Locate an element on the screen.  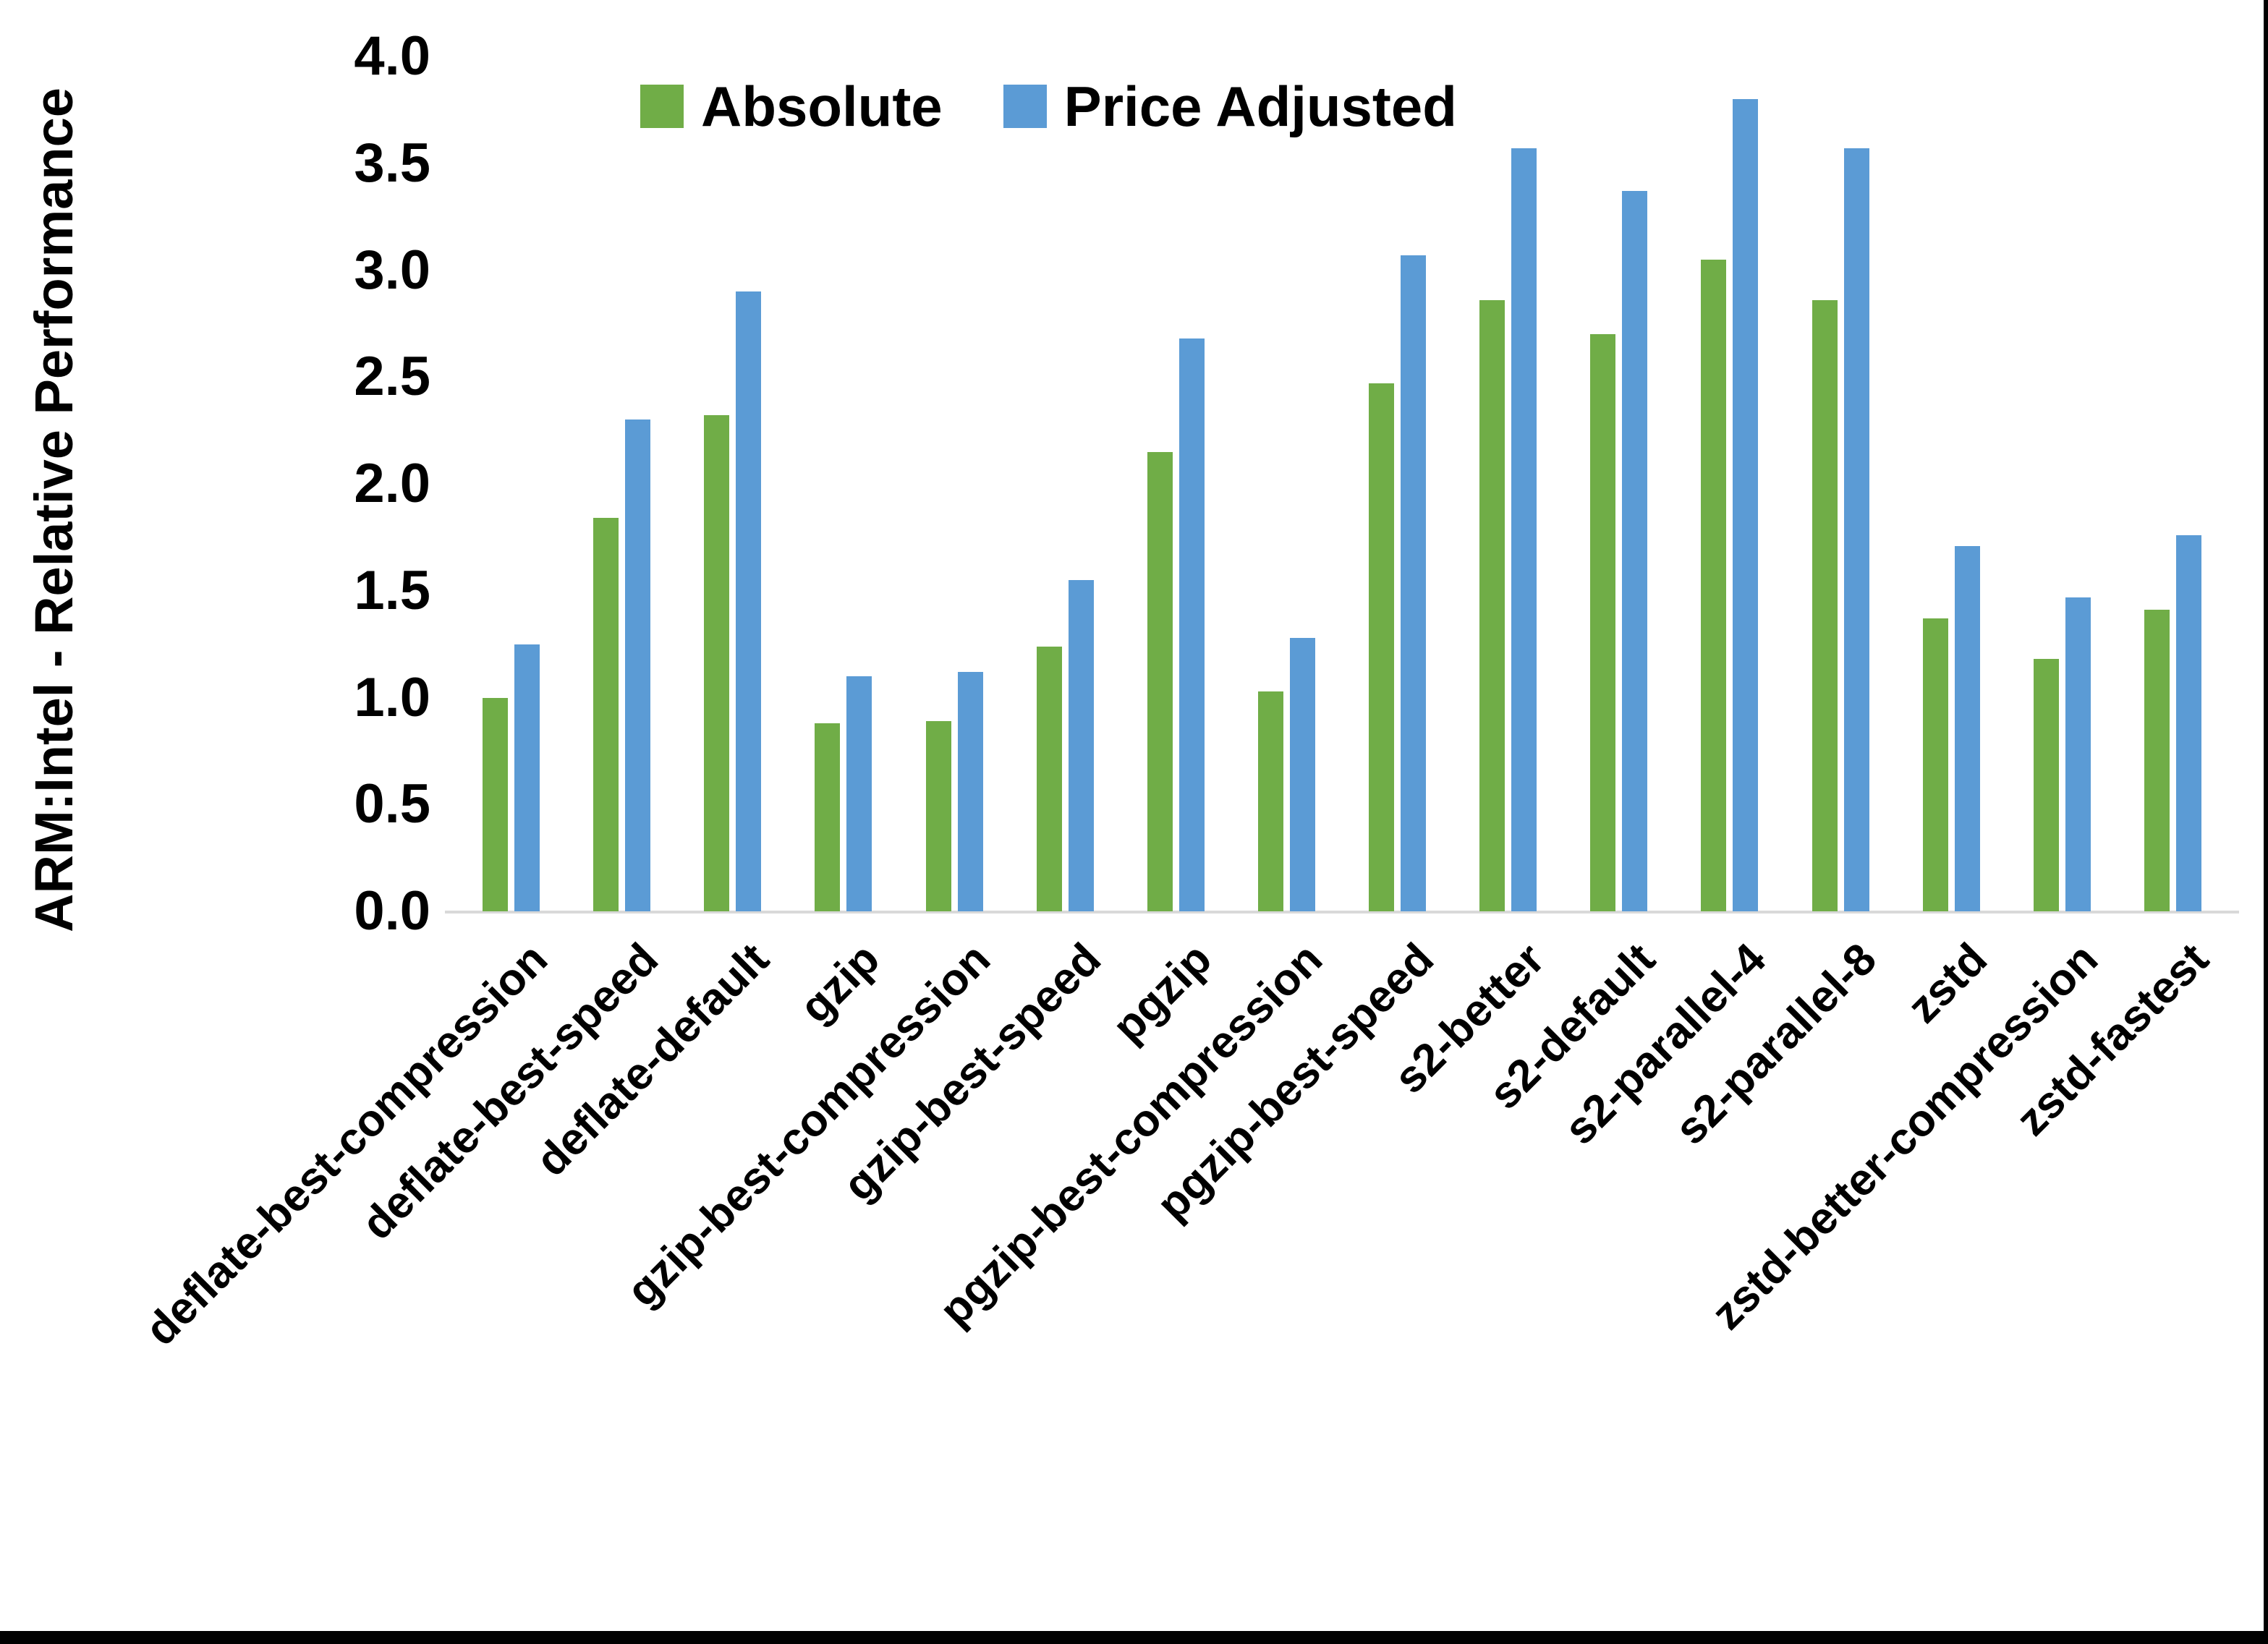
legend: Absolute Price Adjusted is located at coordinates (1048, 106).